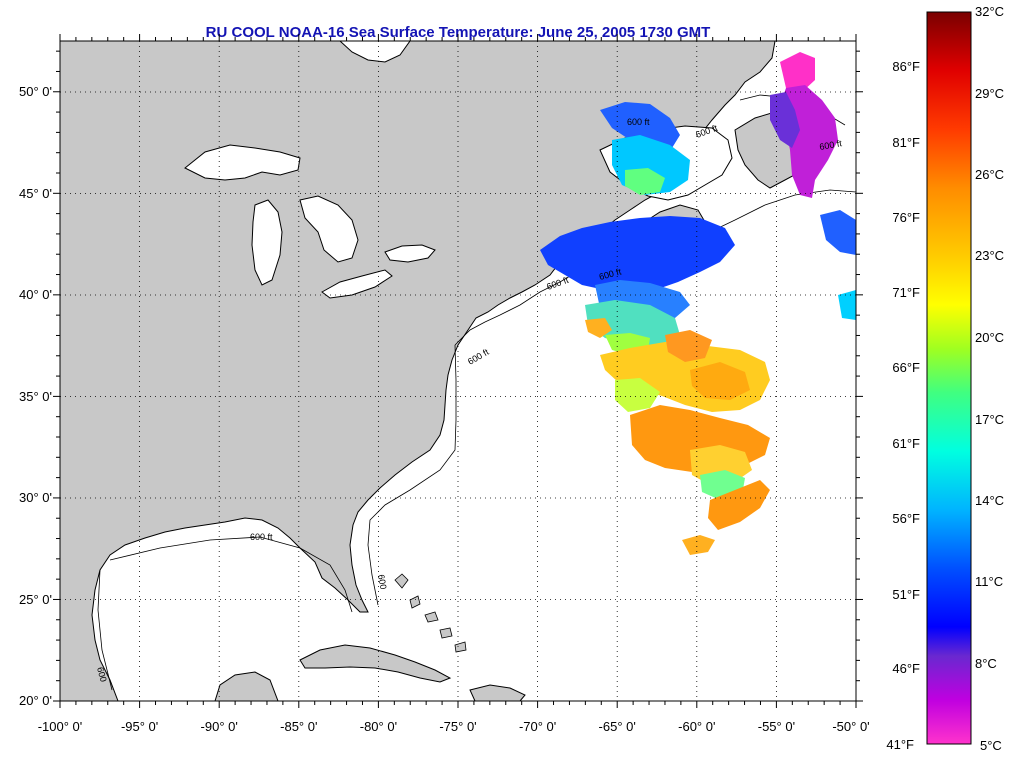 The width and height of the screenshot is (1016, 761). Describe the element at coordinates (410, 253) in the screenshot. I see `lake-ontario` at that location.